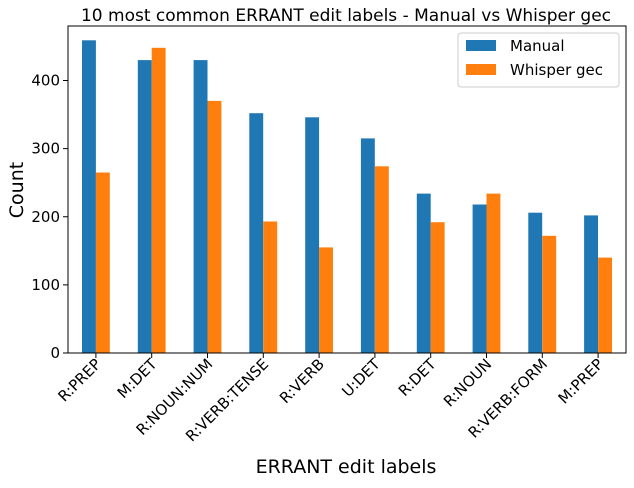  I want to click on x-tick-label: R:NOUN, so click(467, 382).